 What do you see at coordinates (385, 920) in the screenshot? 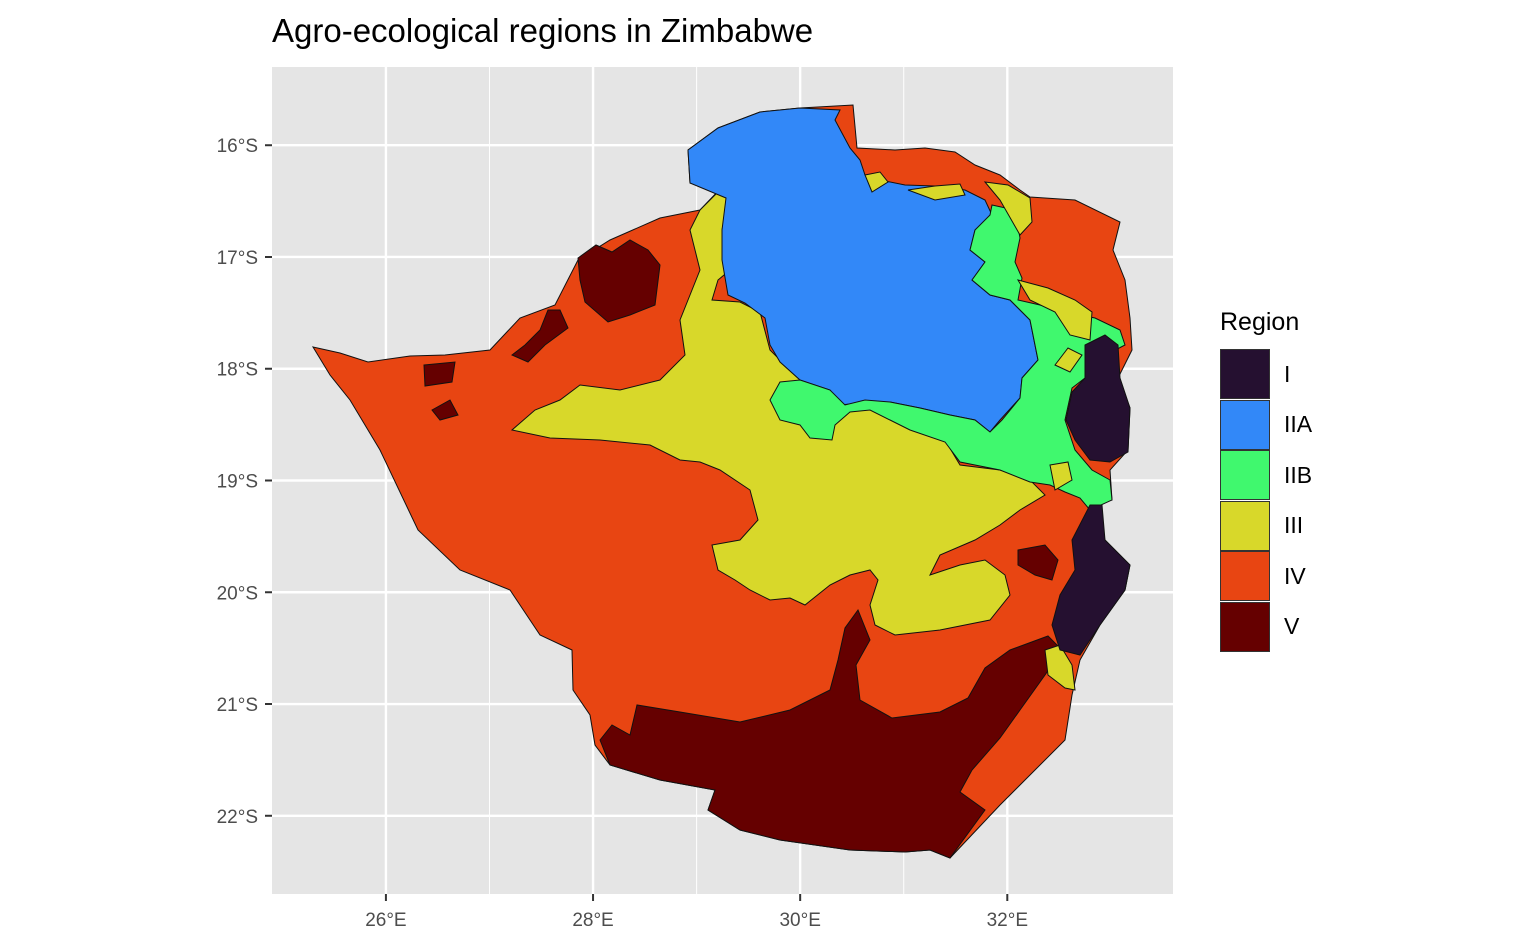
I see `x-tick-label: 26°E` at bounding box center [385, 920].